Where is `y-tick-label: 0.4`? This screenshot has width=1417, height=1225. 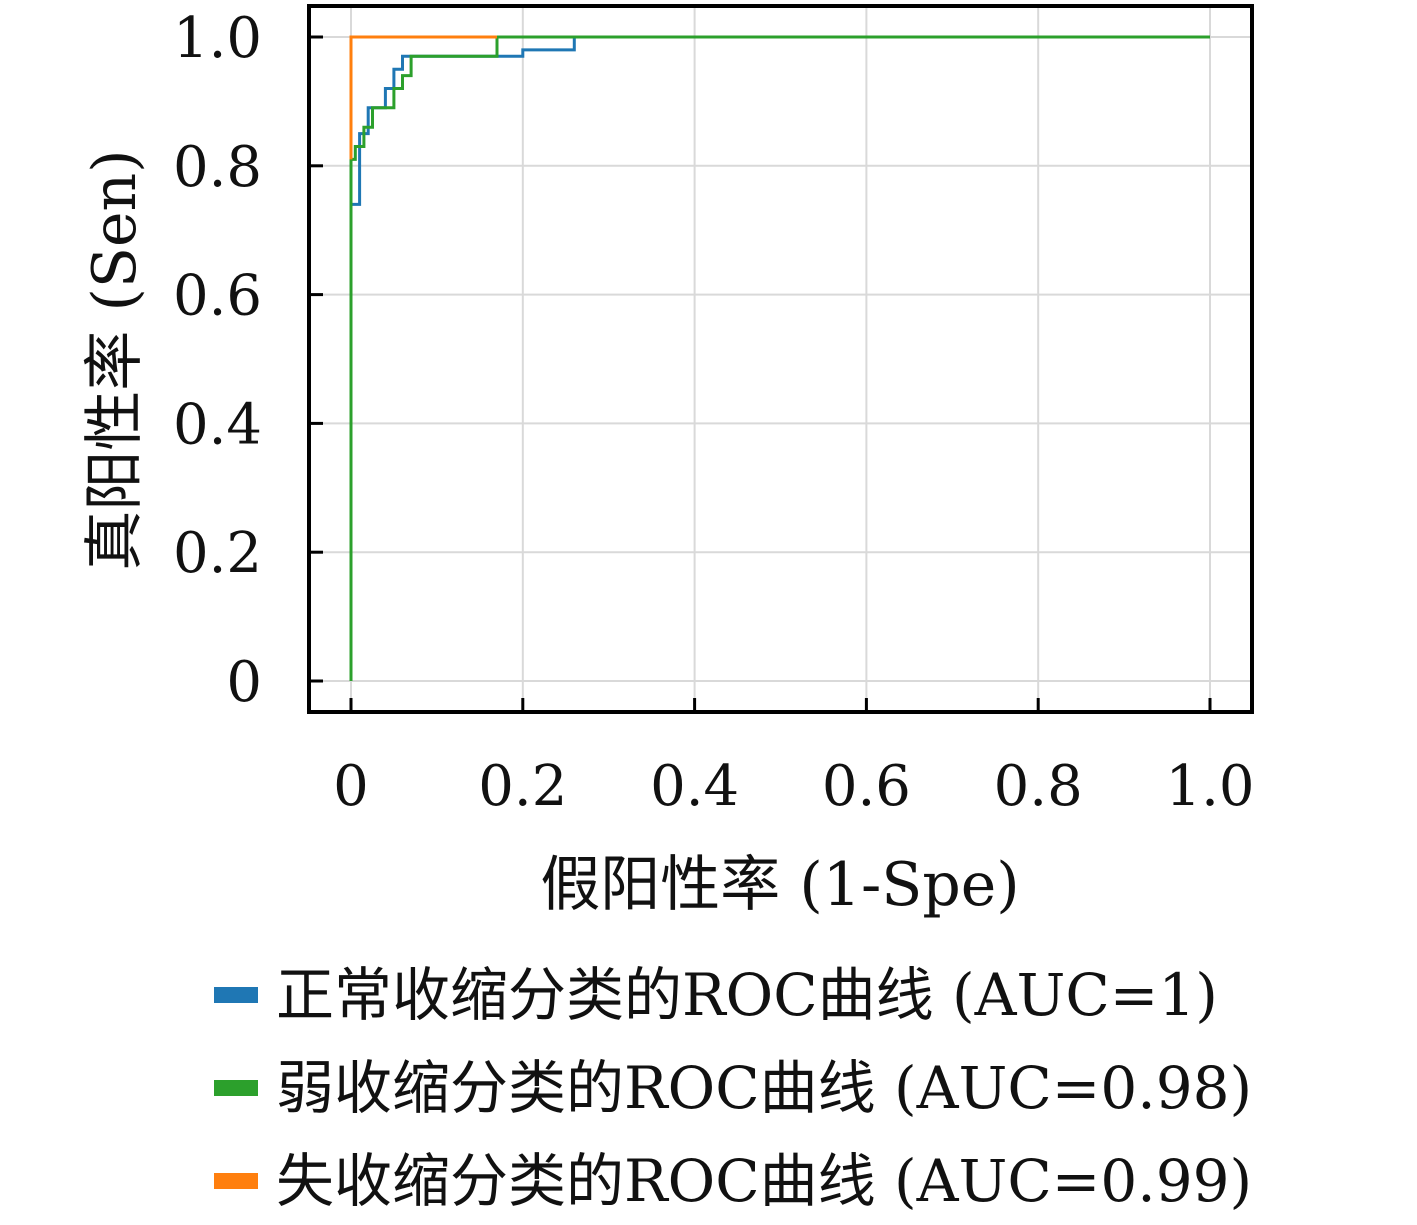
y-tick-label: 0.4 is located at coordinates (217, 424).